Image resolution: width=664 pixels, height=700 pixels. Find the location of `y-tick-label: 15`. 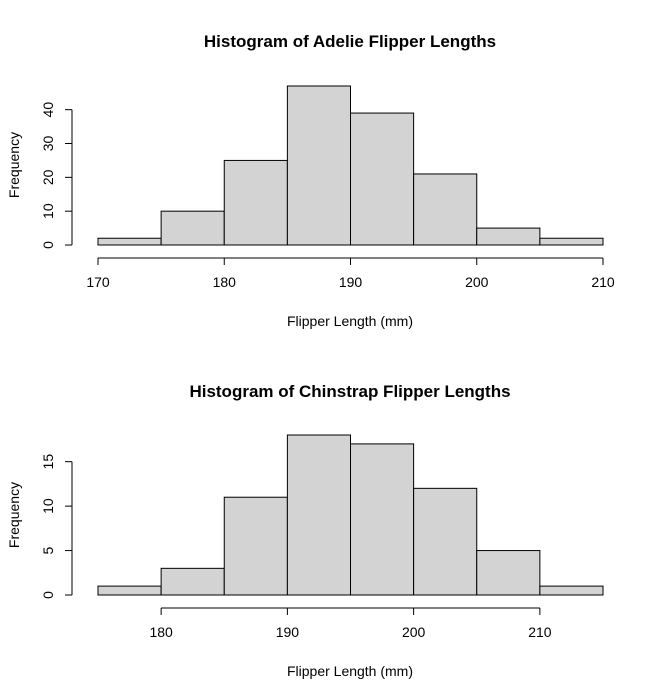

y-tick-label: 15 is located at coordinates (48, 462).